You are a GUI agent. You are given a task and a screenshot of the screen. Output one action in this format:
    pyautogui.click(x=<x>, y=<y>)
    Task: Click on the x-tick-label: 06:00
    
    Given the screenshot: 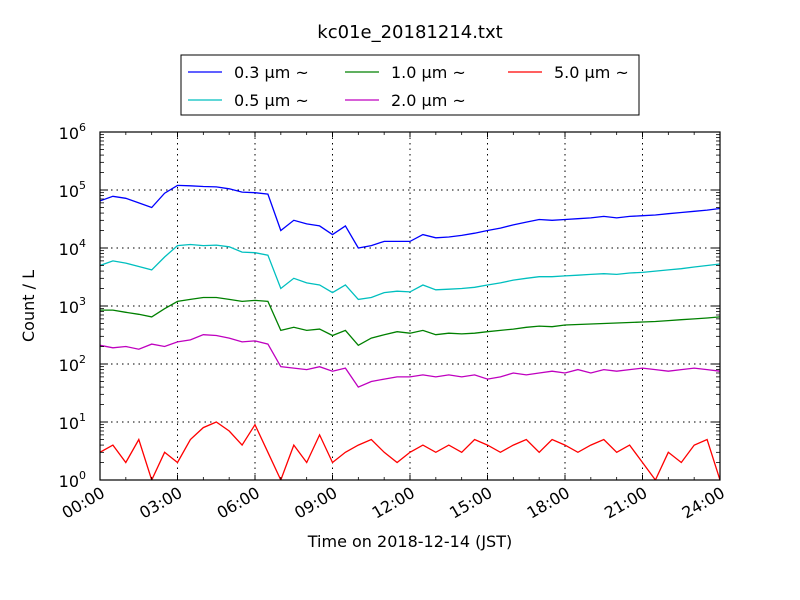 What is the action you would take?
    pyautogui.click(x=238, y=503)
    